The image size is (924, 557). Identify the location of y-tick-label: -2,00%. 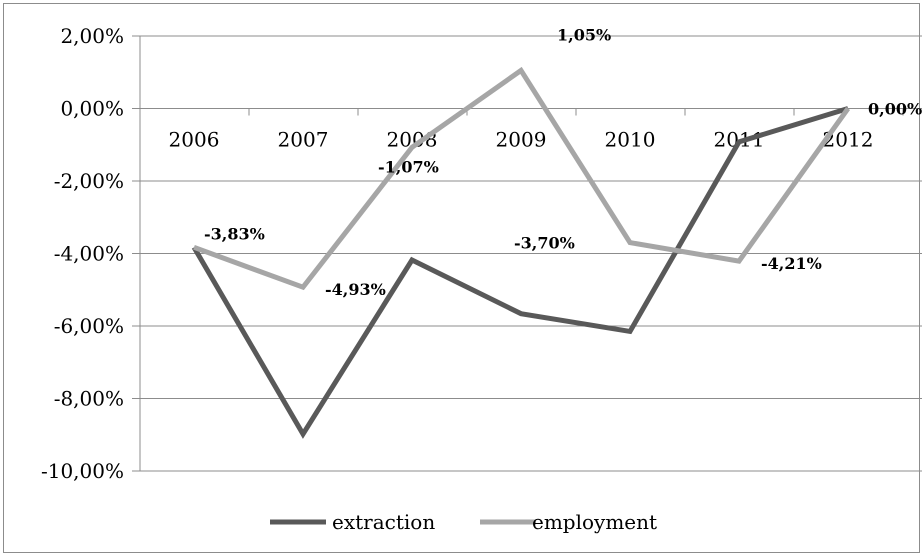
(89, 181).